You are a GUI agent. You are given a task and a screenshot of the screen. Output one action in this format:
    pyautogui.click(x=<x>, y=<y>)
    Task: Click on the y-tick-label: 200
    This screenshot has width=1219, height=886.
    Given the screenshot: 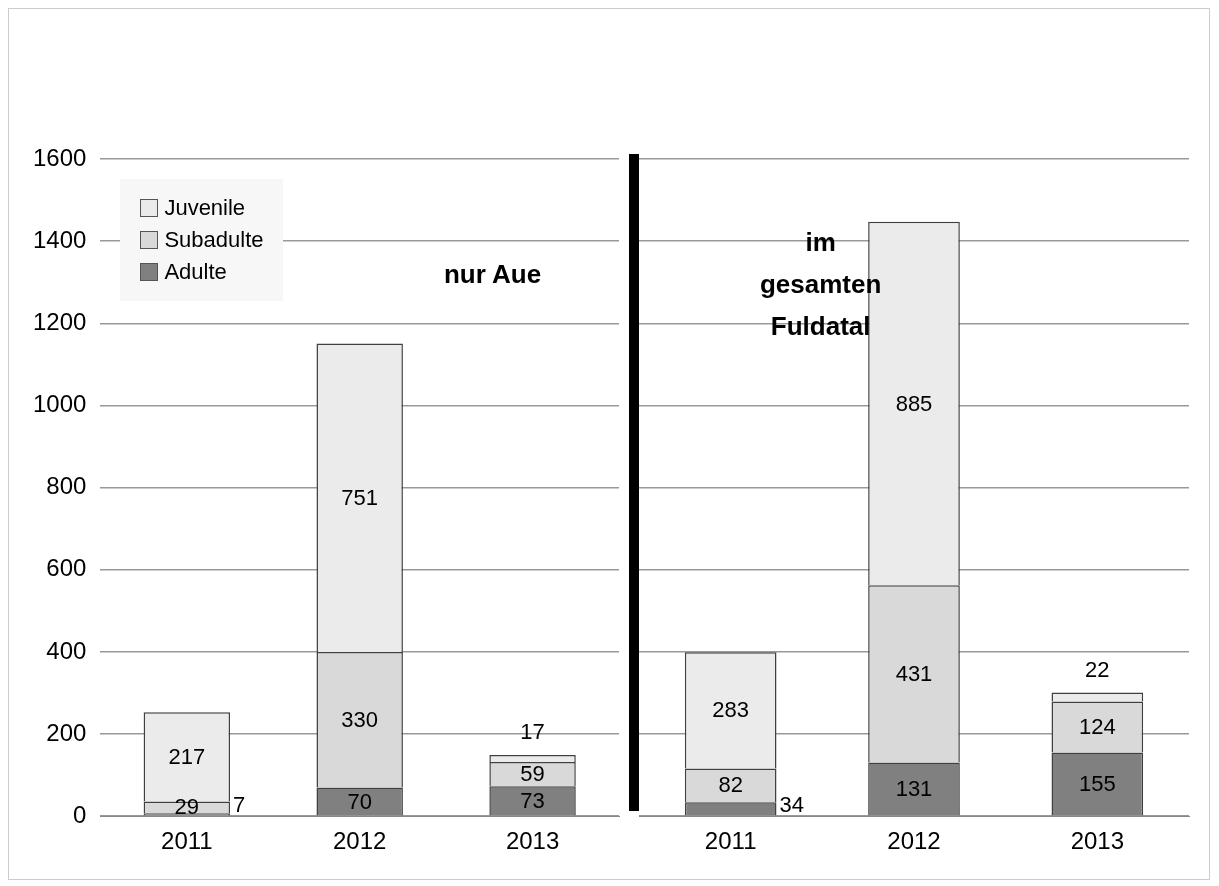 What is the action you would take?
    pyautogui.click(x=66, y=732)
    